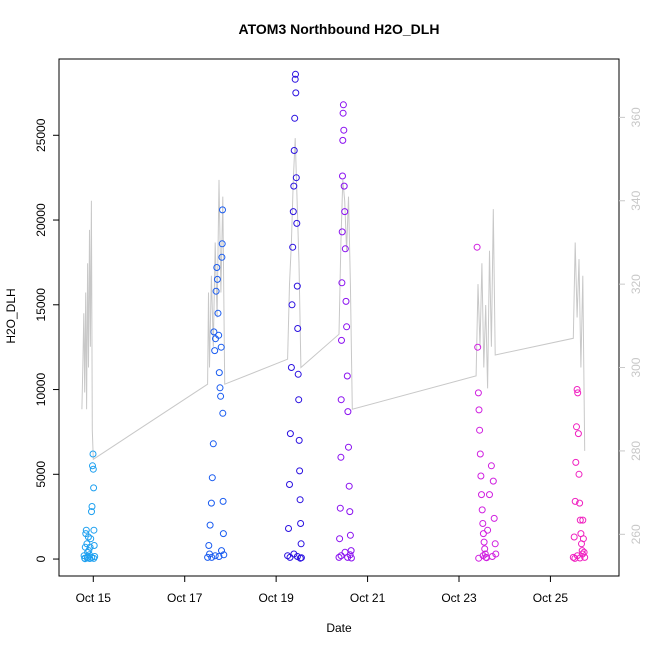  I want to click on y2-tick-label: 260, so click(636, 534).